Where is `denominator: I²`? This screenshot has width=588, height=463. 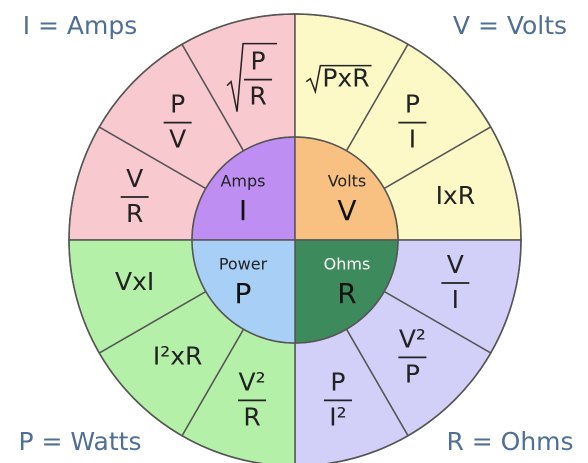 denominator: I² is located at coordinates (337, 416).